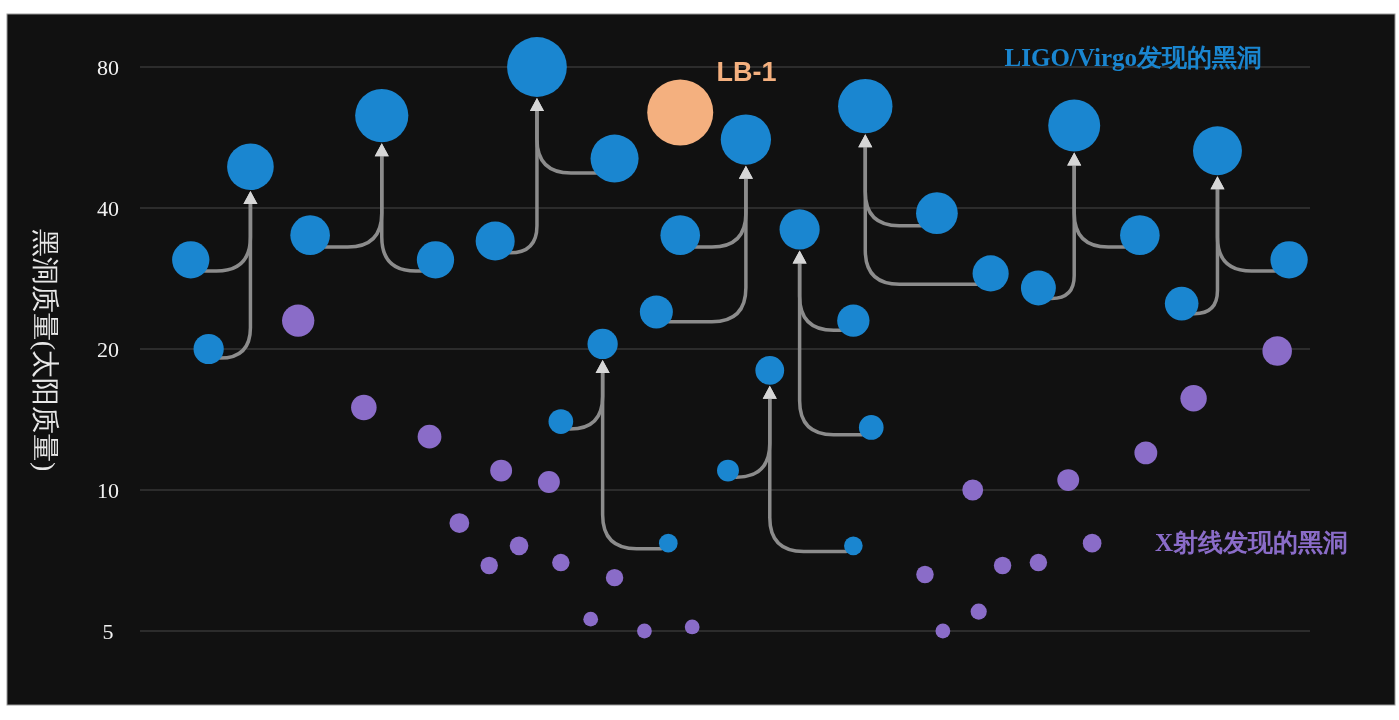 The image size is (1399, 720). I want to click on y-tick-label: 10, so click(108, 490).